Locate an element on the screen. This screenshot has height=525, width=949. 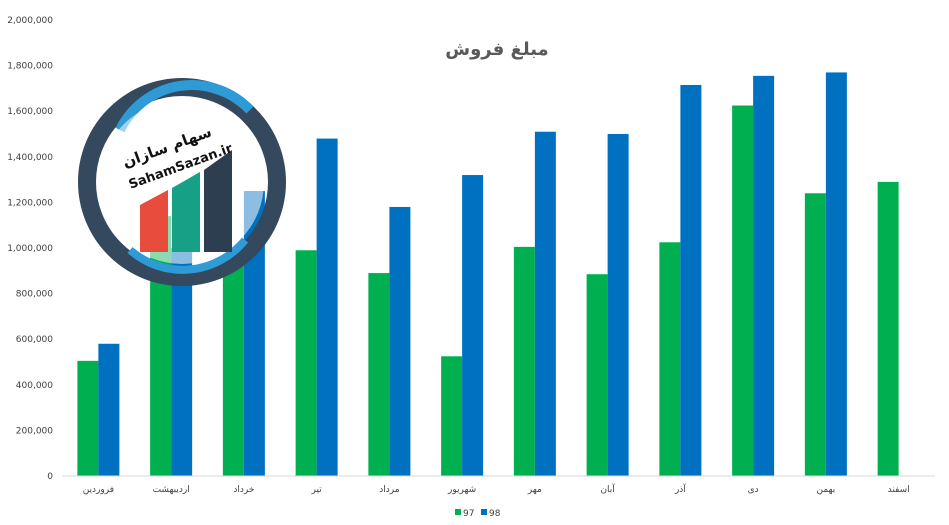
y-tick-label: 400,000 is located at coordinates (34, 386).